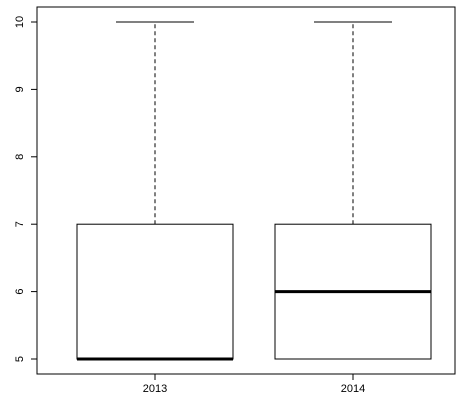 Image resolution: width=458 pixels, height=401 pixels. Describe the element at coordinates (20, 292) in the screenshot. I see `y-tick-label: 6` at that location.